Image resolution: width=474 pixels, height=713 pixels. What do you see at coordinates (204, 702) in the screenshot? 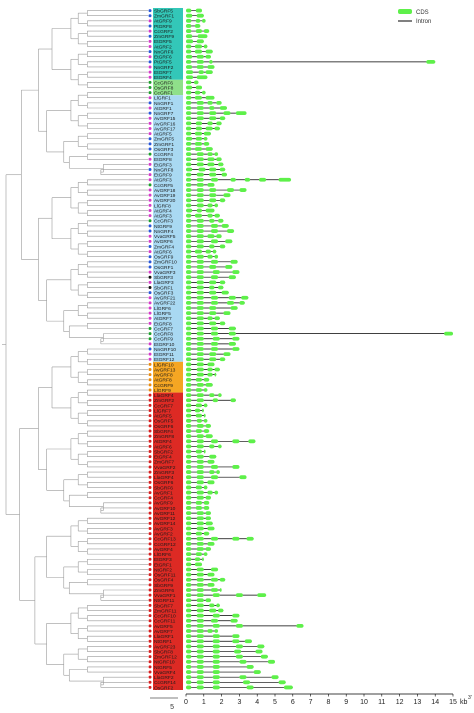
I see `axis-tick-label: 1` at bounding box center [204, 702].